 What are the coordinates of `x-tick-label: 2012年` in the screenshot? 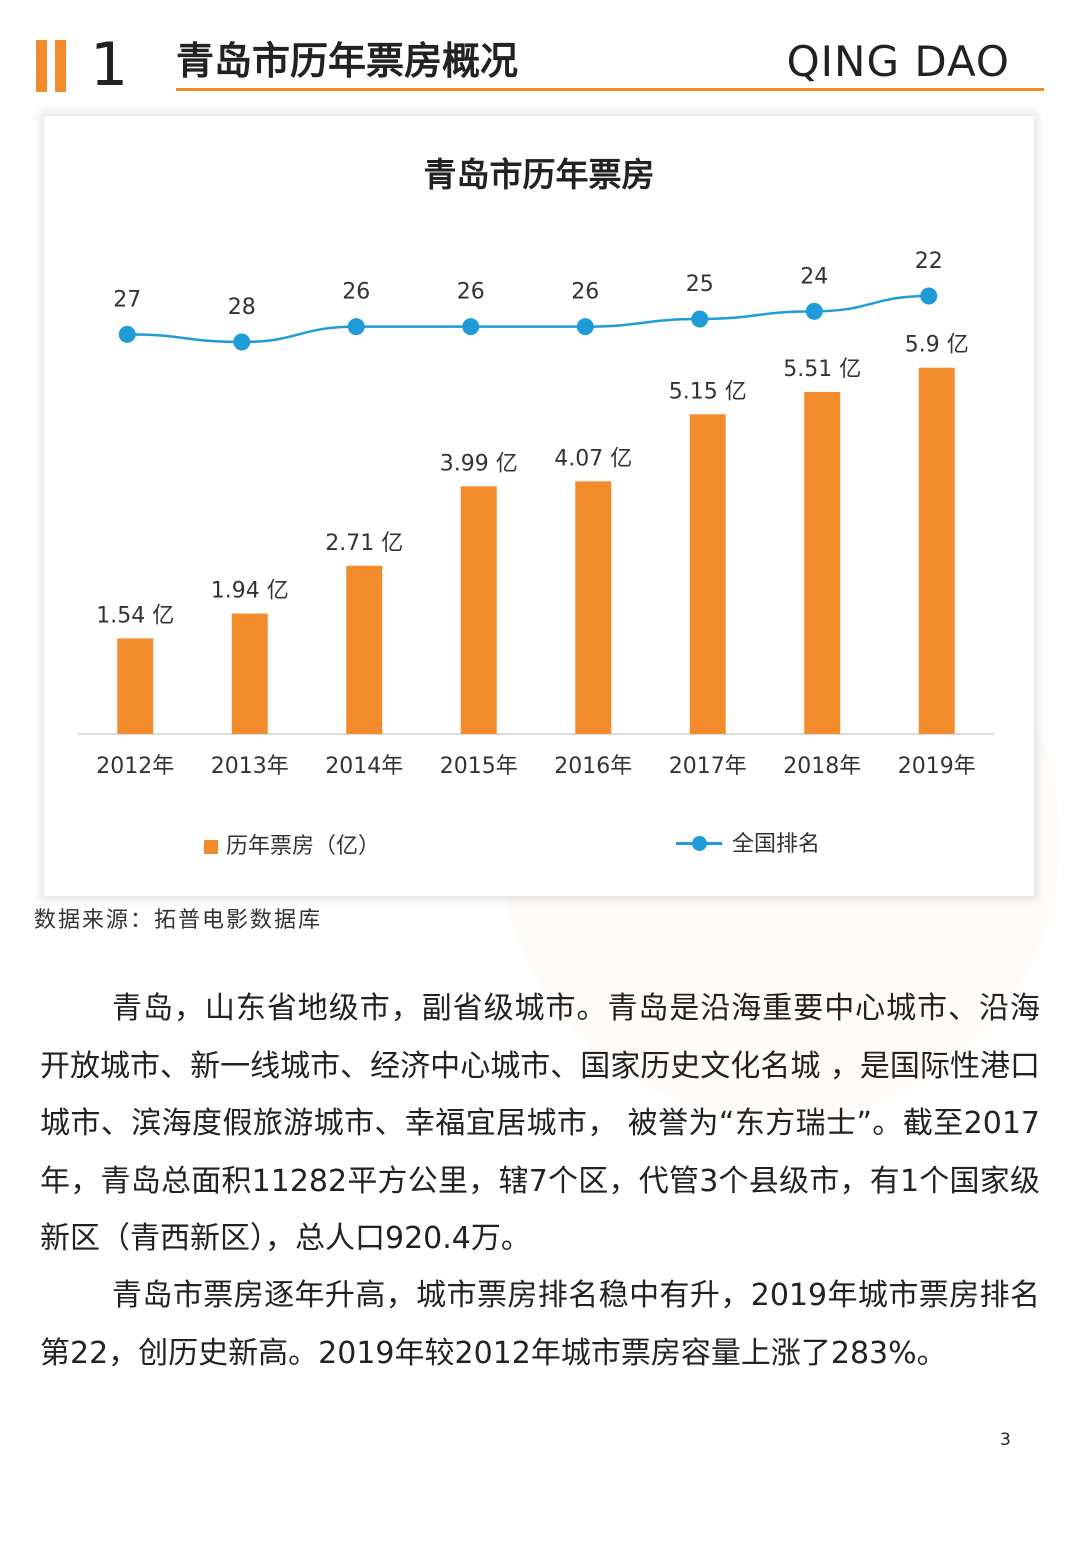 It's located at (135, 766).